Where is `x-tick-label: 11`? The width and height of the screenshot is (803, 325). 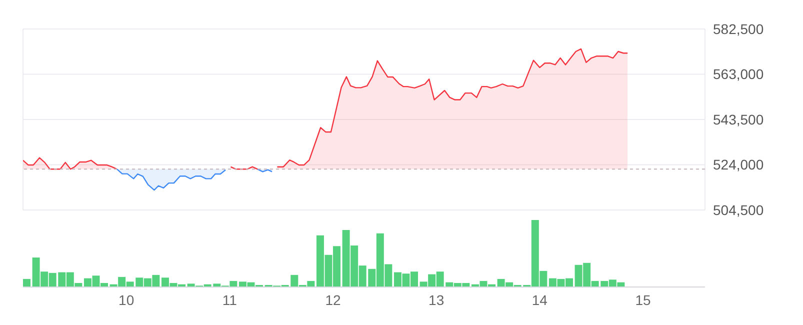 x-tick-label: 11 is located at coordinates (230, 300).